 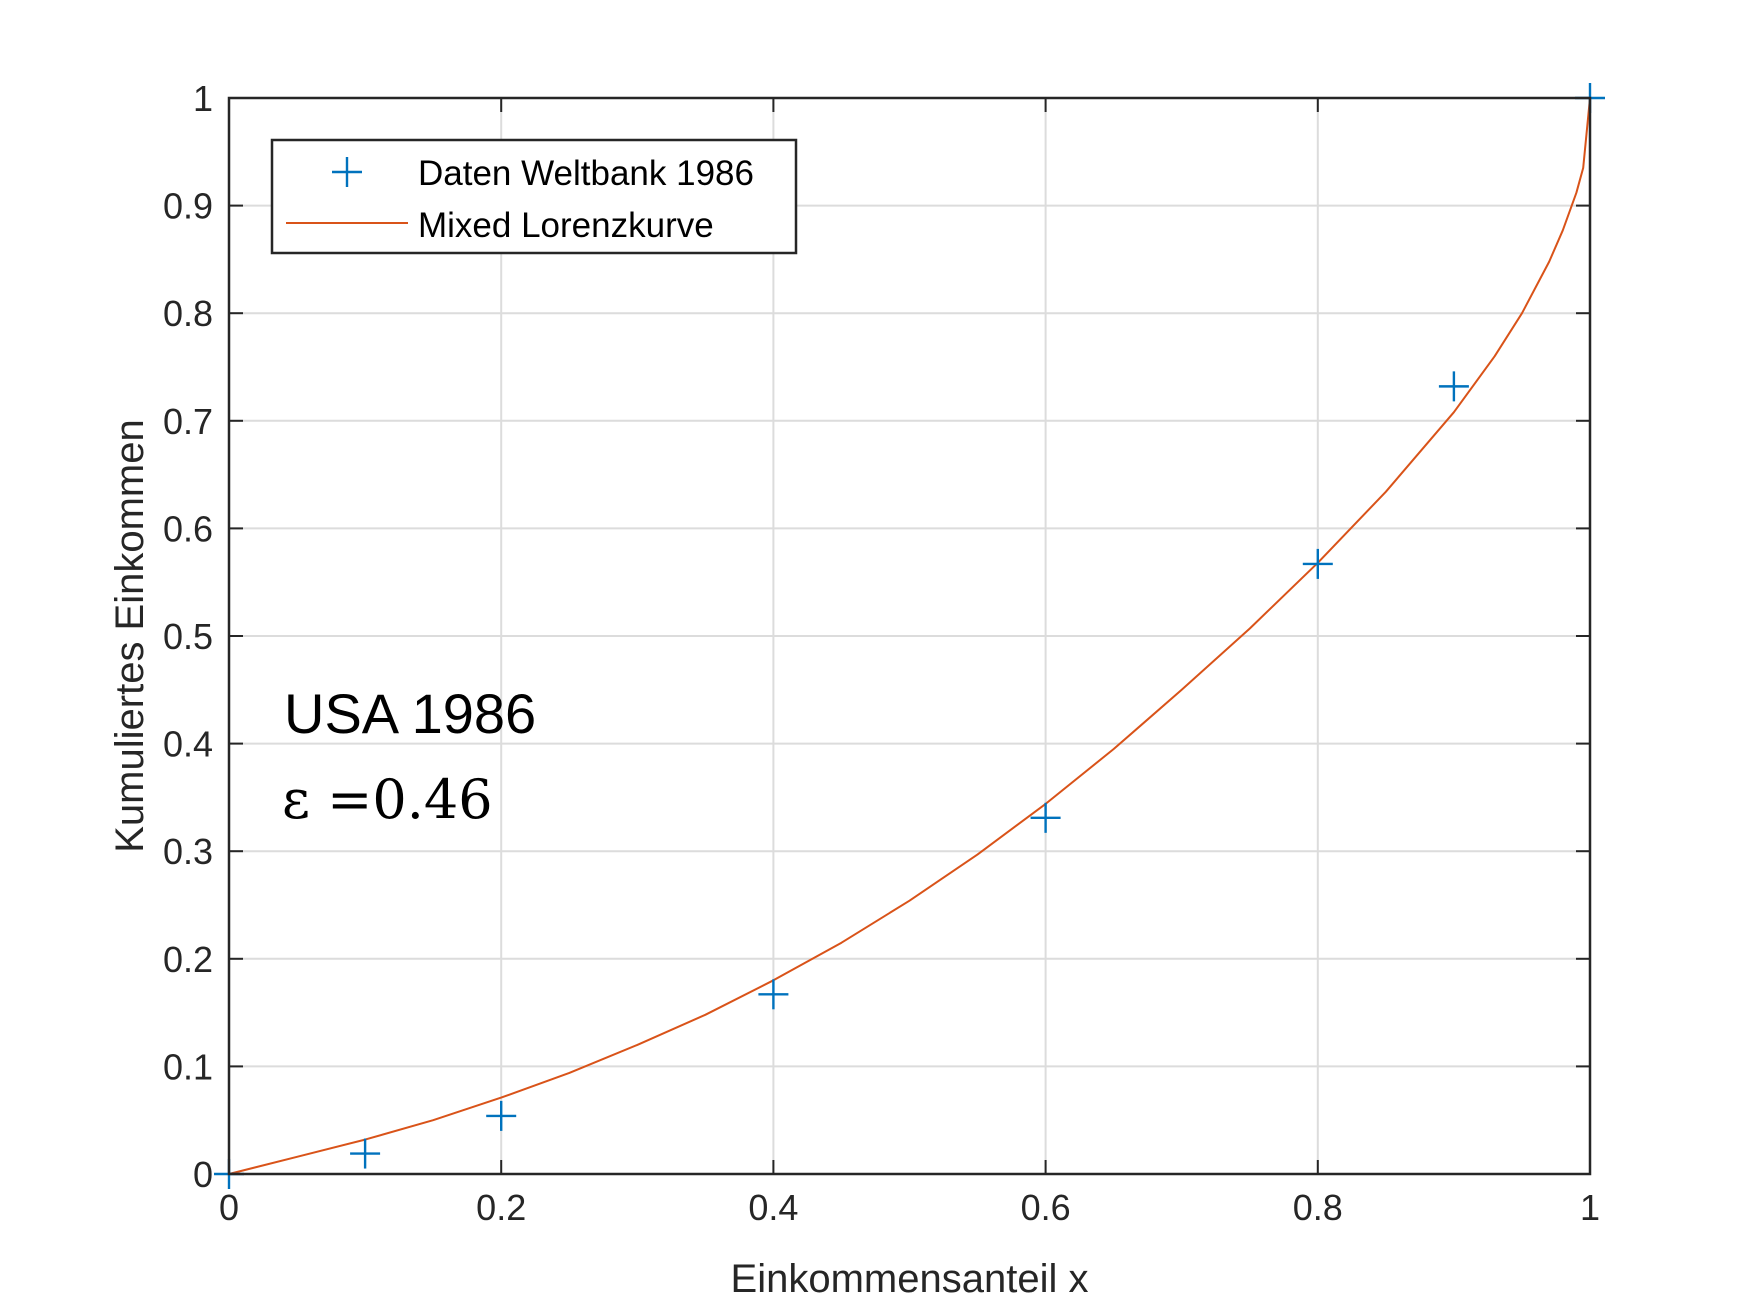 I want to click on y-tick-label: 0.4, so click(x=188, y=744).